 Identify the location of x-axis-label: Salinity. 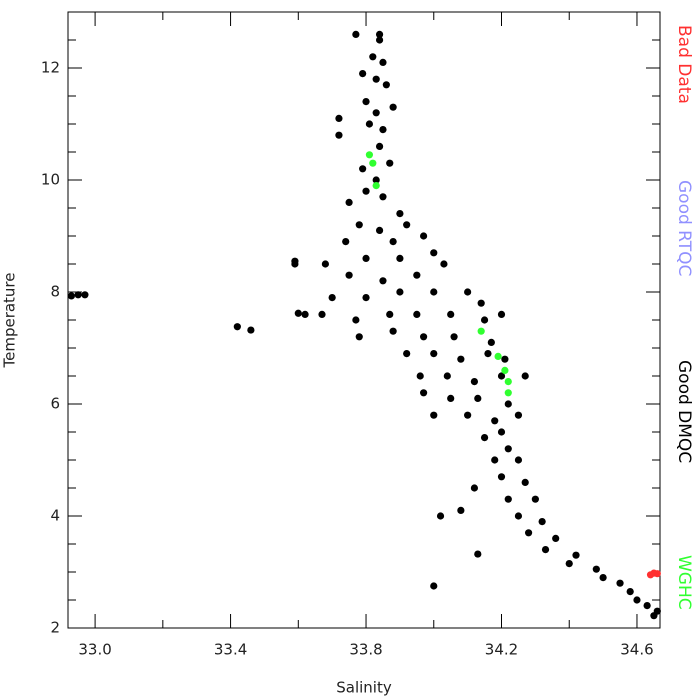
(364, 688).